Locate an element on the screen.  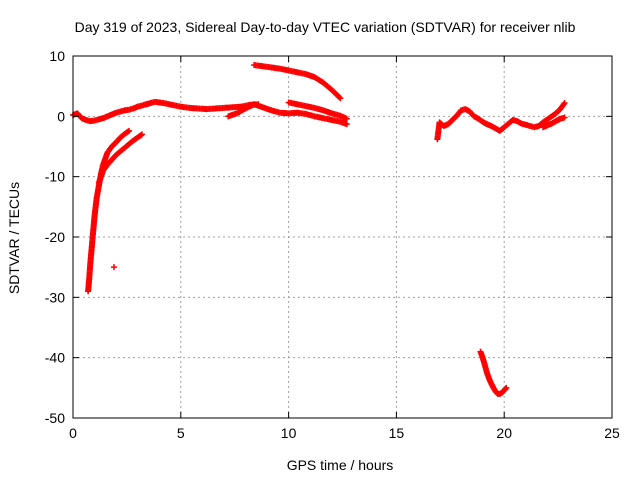
y-tick-label: 10 is located at coordinates (57, 56).